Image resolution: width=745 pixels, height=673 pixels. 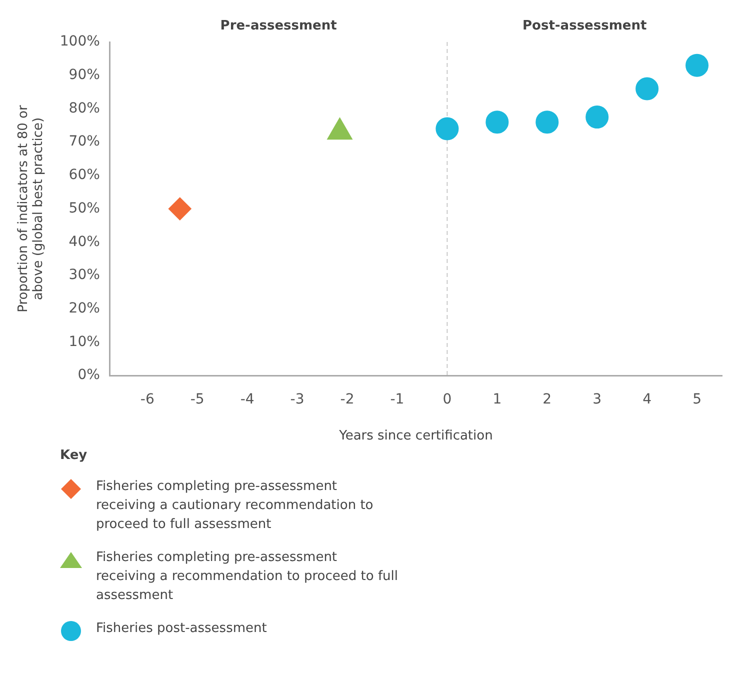 What do you see at coordinates (84, 242) in the screenshot?
I see `y-tick-label: 40%` at bounding box center [84, 242].